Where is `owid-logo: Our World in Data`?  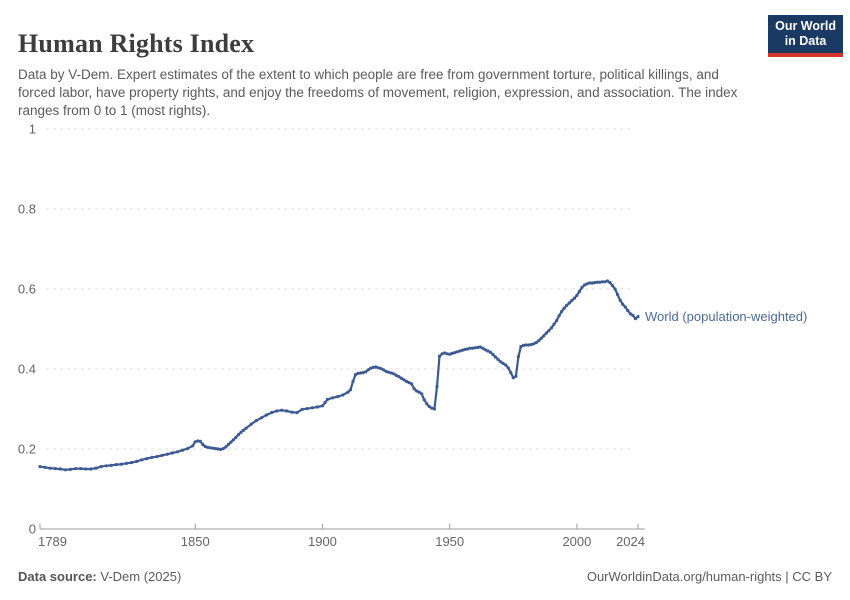
owid-logo: Our World in Data is located at coordinates (805, 36).